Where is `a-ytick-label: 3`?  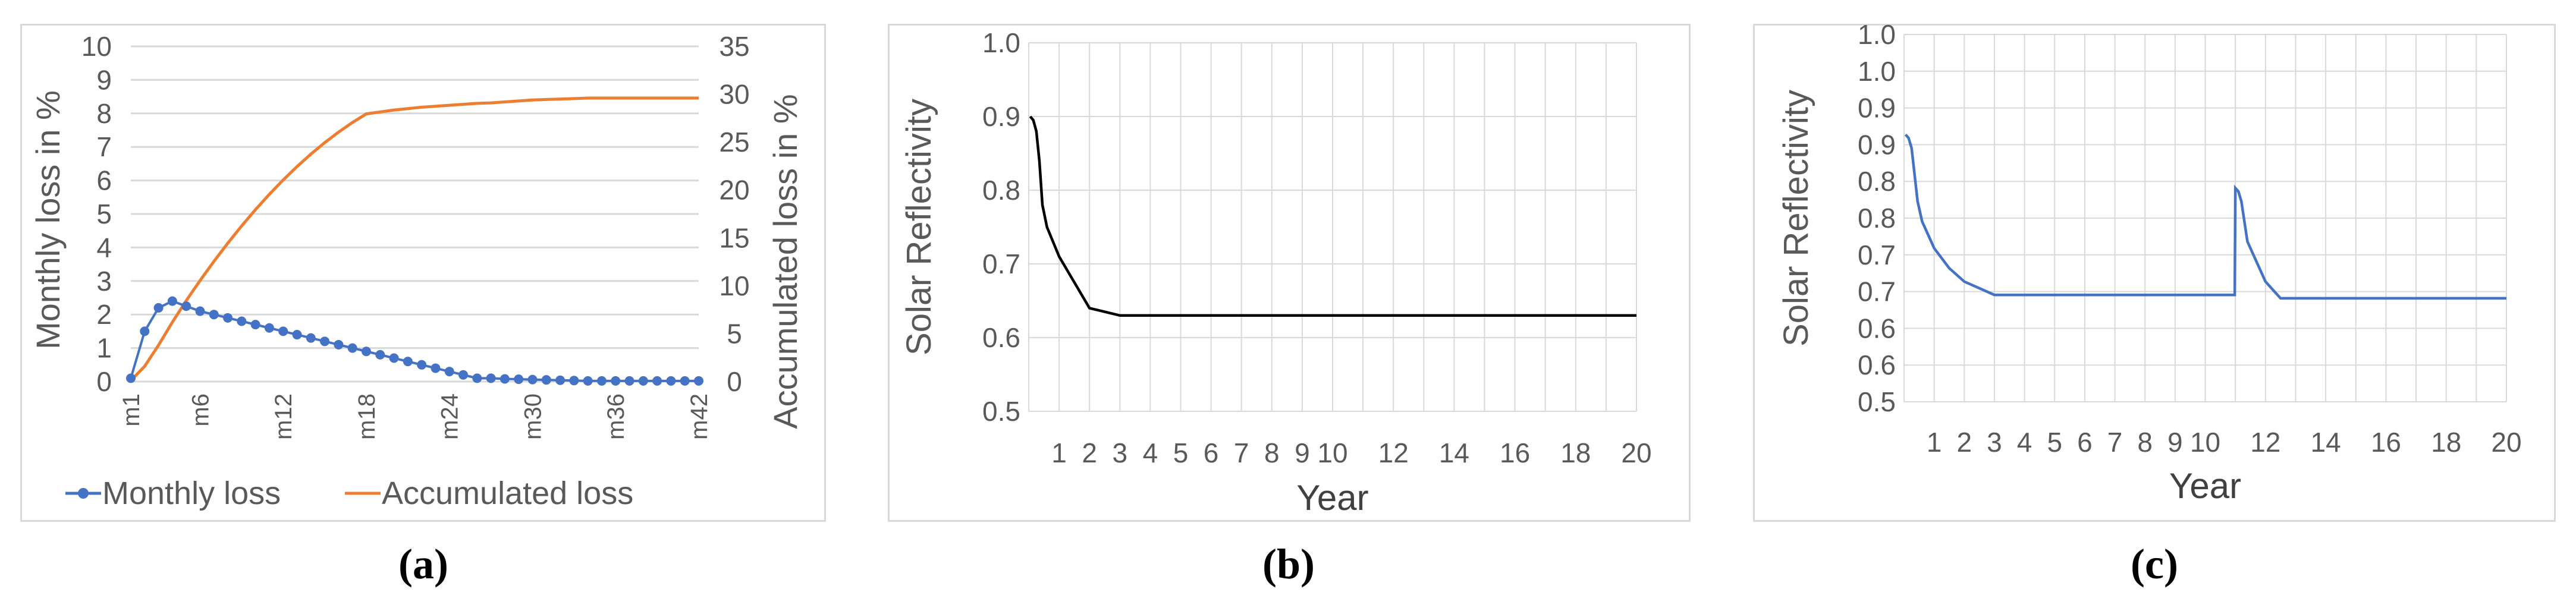
a-ytick-label: 3 is located at coordinates (104, 281).